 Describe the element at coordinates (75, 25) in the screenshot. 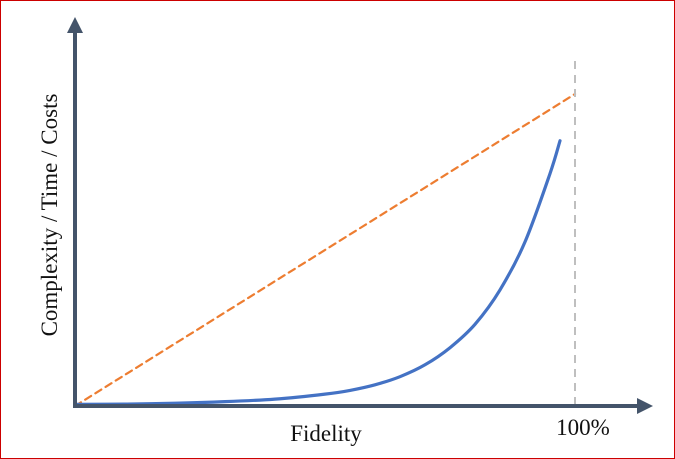

I see `y-axis-arrow-icon` at that location.